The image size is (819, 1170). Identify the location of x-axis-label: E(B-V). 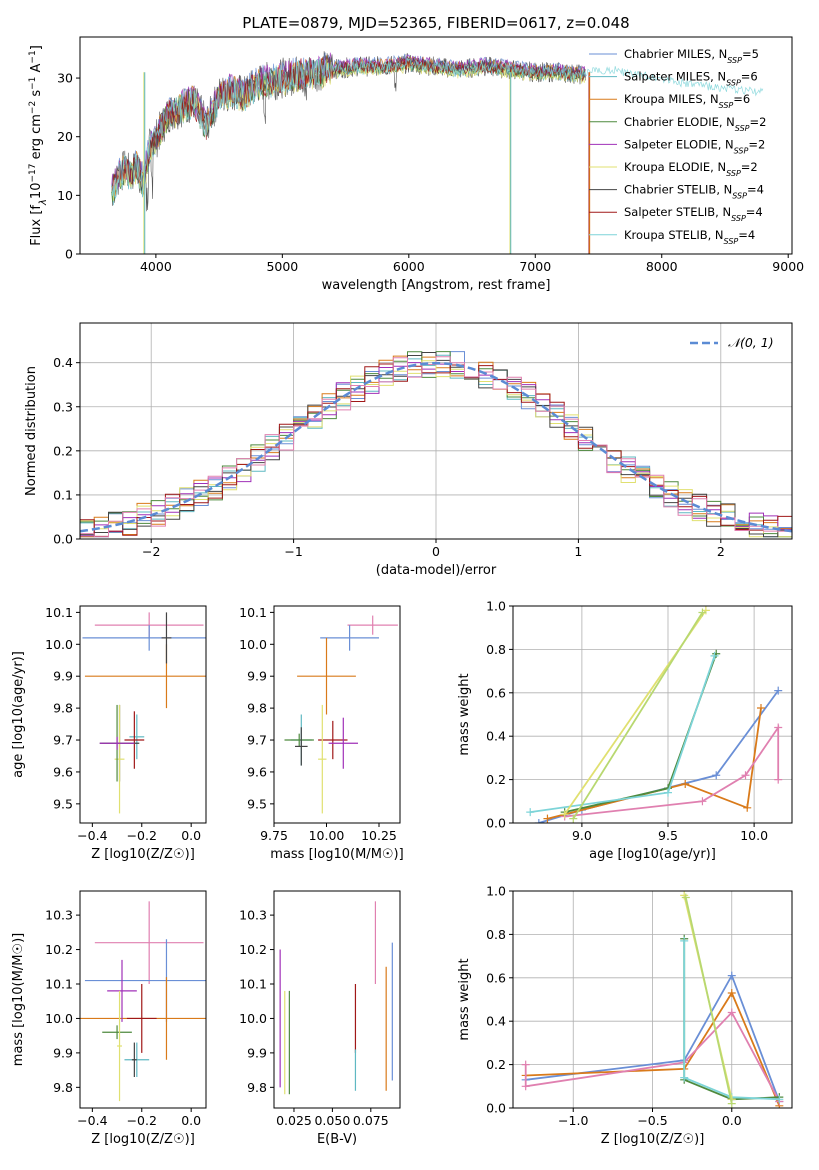
(337, 1139).